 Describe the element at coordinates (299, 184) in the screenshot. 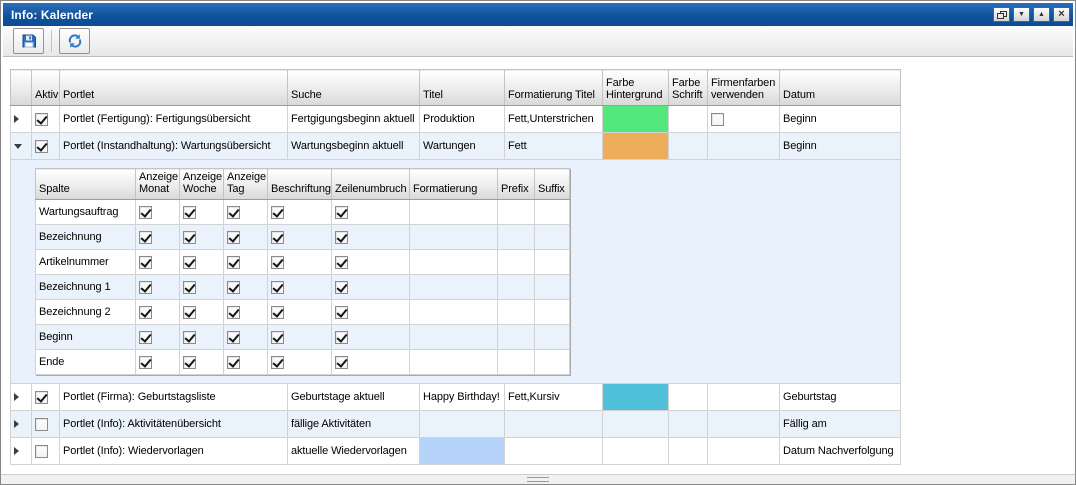

I see `column-header-beschriftung: Beschriftung` at that location.